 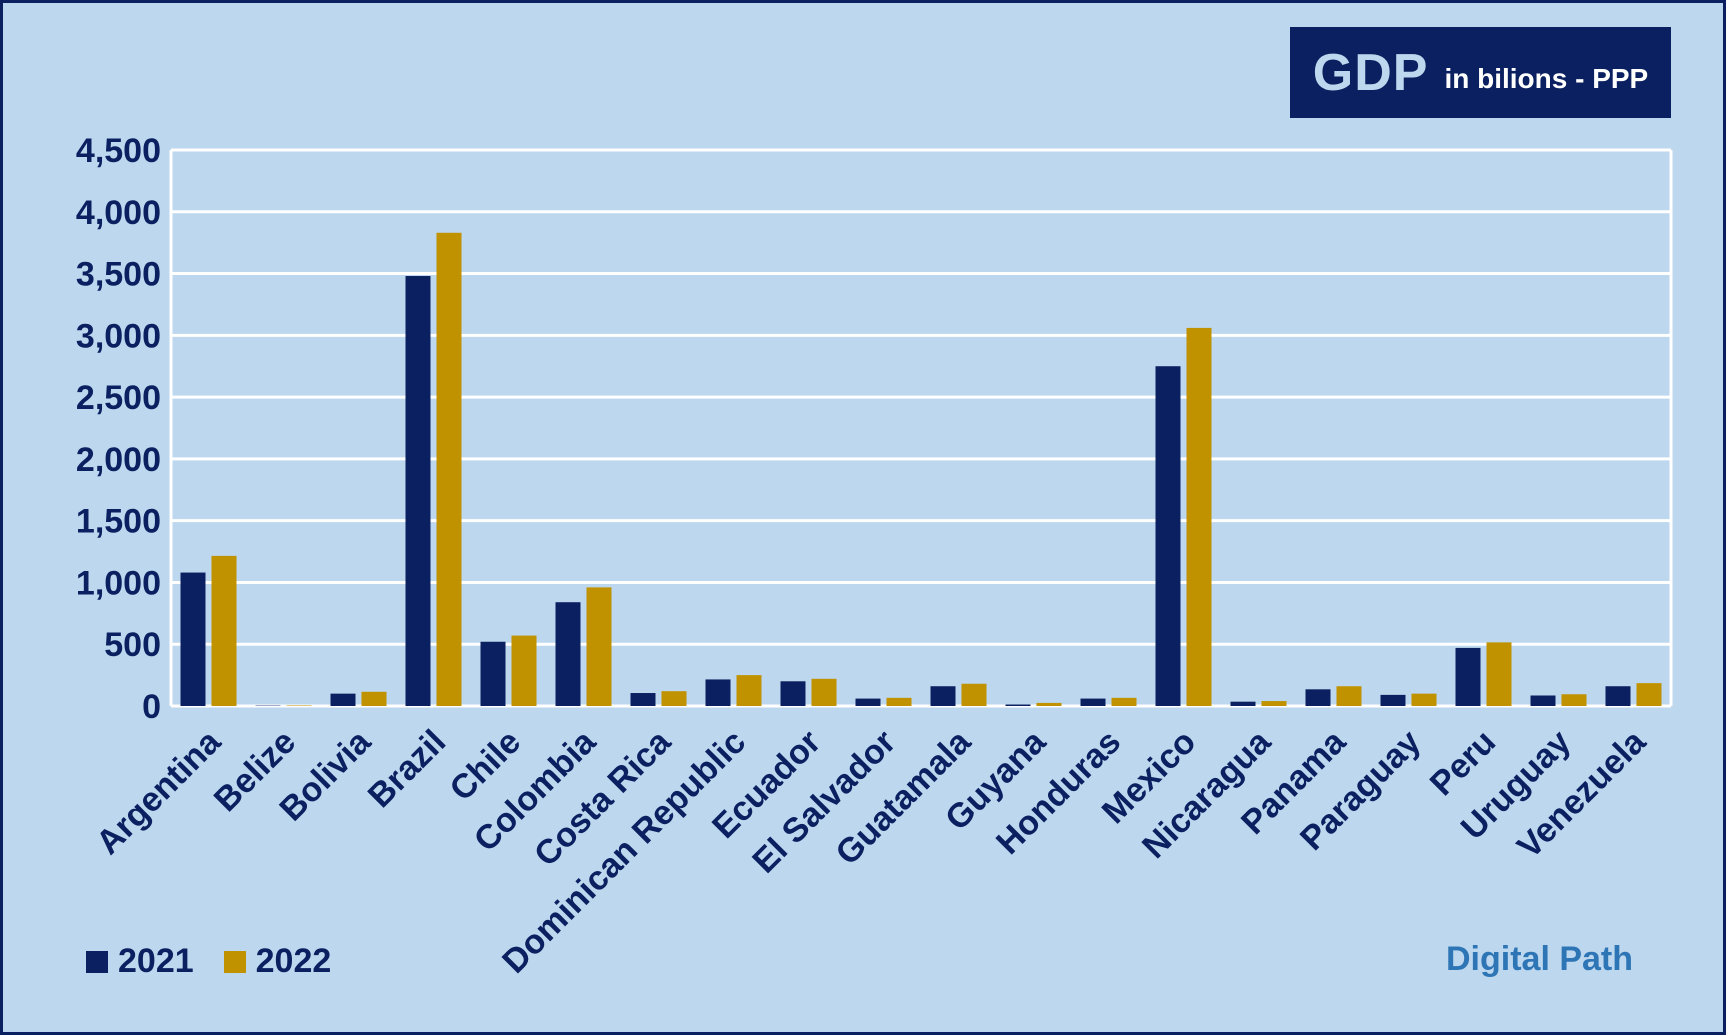 What do you see at coordinates (643, 699) in the screenshot?
I see `bar-2021-costa-rica` at bounding box center [643, 699].